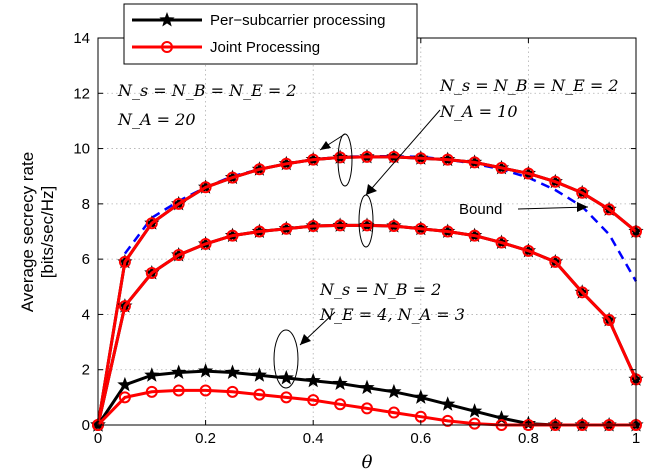  What do you see at coordinates (98, 438) in the screenshot?
I see `x-tick-label: 0` at bounding box center [98, 438].